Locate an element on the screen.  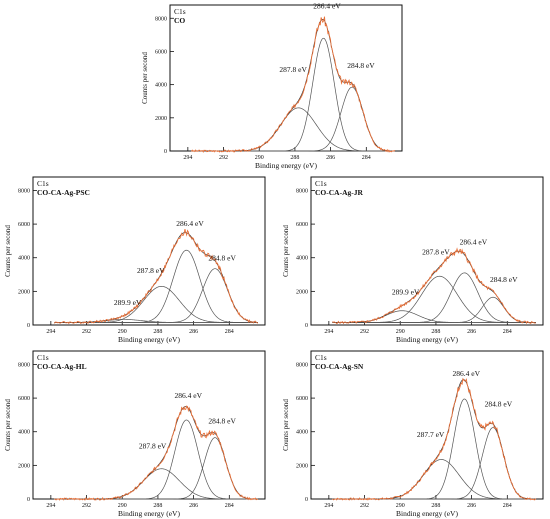
sample-title: CO-CA-Ag-PSC is located at coordinates (63, 192).